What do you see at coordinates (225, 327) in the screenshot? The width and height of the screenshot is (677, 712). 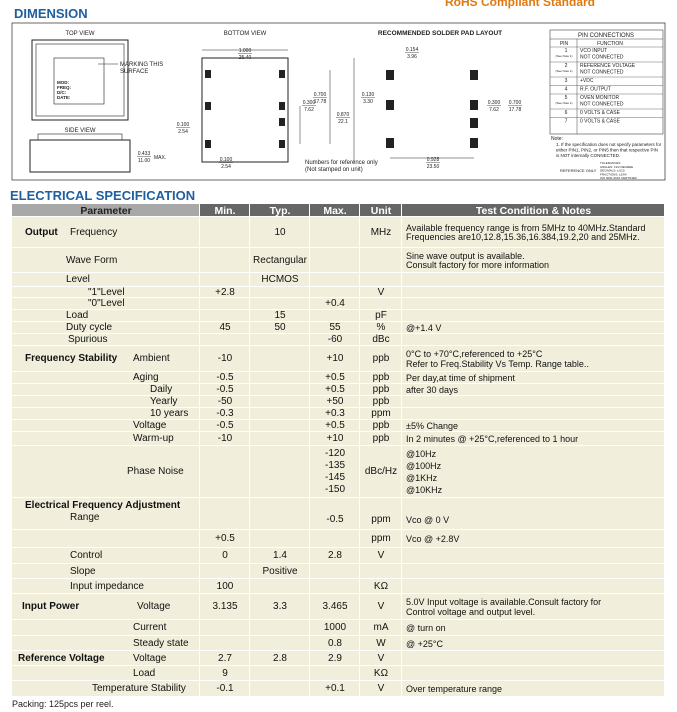 I see `cell-value: 45` at bounding box center [225, 327].